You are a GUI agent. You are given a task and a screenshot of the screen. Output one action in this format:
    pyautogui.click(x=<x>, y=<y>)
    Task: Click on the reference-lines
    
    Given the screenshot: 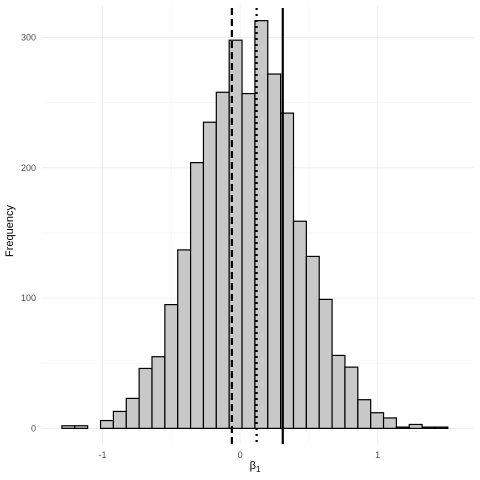 What is the action you would take?
    pyautogui.click(x=257, y=226)
    